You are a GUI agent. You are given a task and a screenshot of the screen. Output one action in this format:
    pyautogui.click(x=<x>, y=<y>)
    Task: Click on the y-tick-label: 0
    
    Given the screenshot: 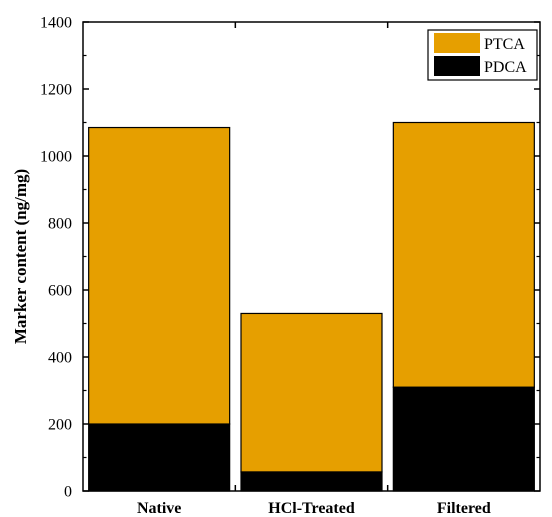 What is the action you would take?
    pyautogui.click(x=68, y=492)
    